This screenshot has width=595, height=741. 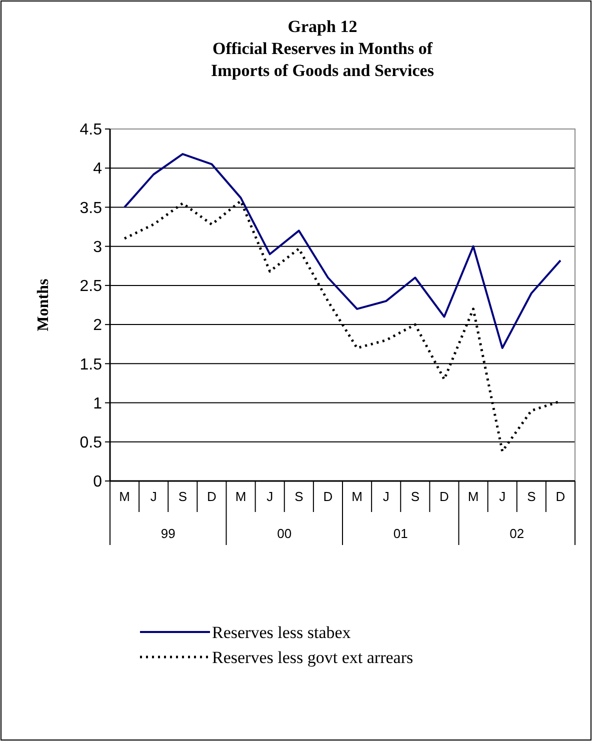 I want to click on chart-title: Graph 12 Official Reserves in Months of Imports of Goods and Services, so click(x=322, y=48).